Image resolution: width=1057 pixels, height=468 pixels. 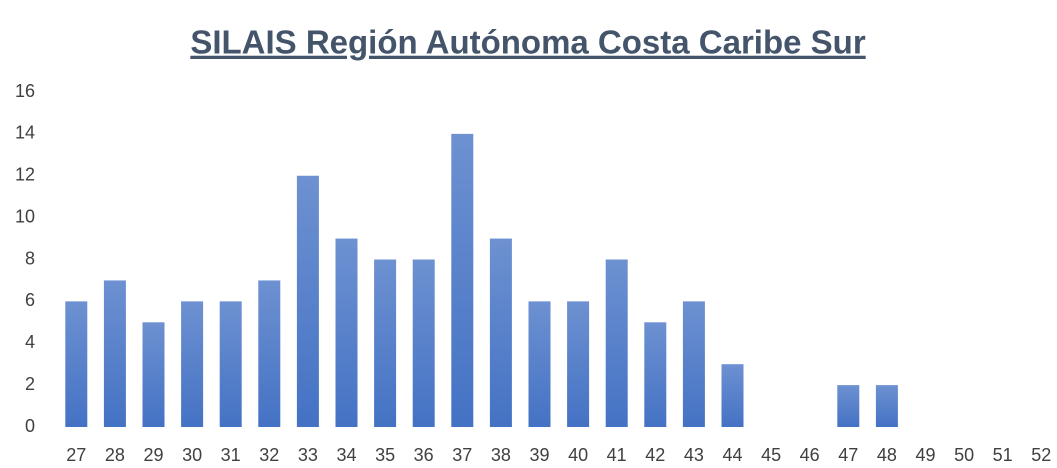 I want to click on x-tick-label: 46, so click(x=810, y=455).